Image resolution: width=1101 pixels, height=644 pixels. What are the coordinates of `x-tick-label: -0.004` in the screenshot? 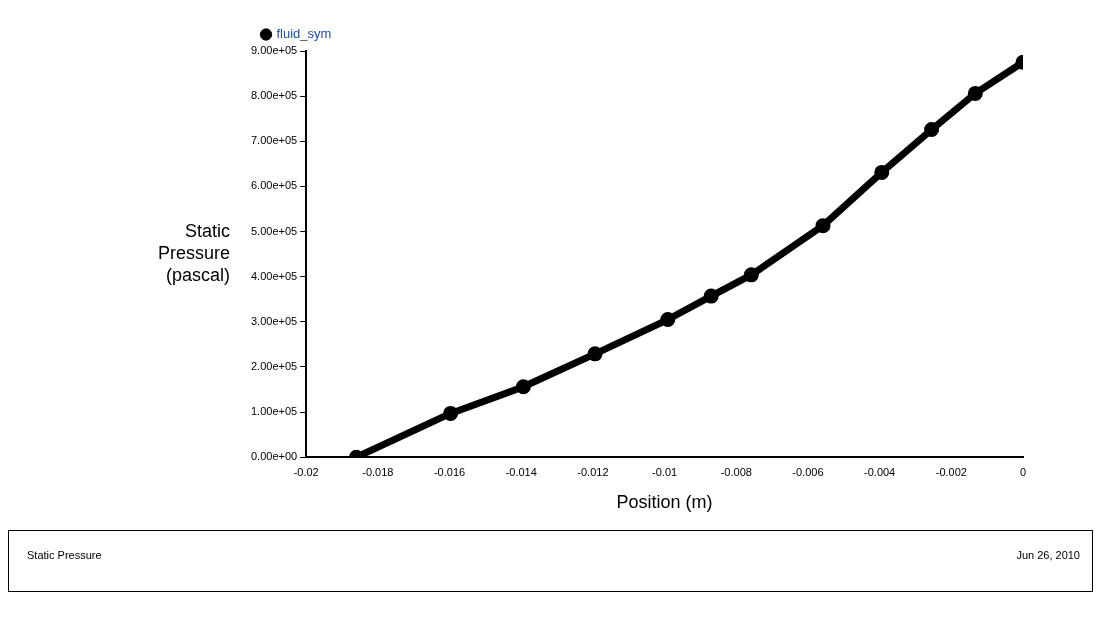 It's located at (880, 471).